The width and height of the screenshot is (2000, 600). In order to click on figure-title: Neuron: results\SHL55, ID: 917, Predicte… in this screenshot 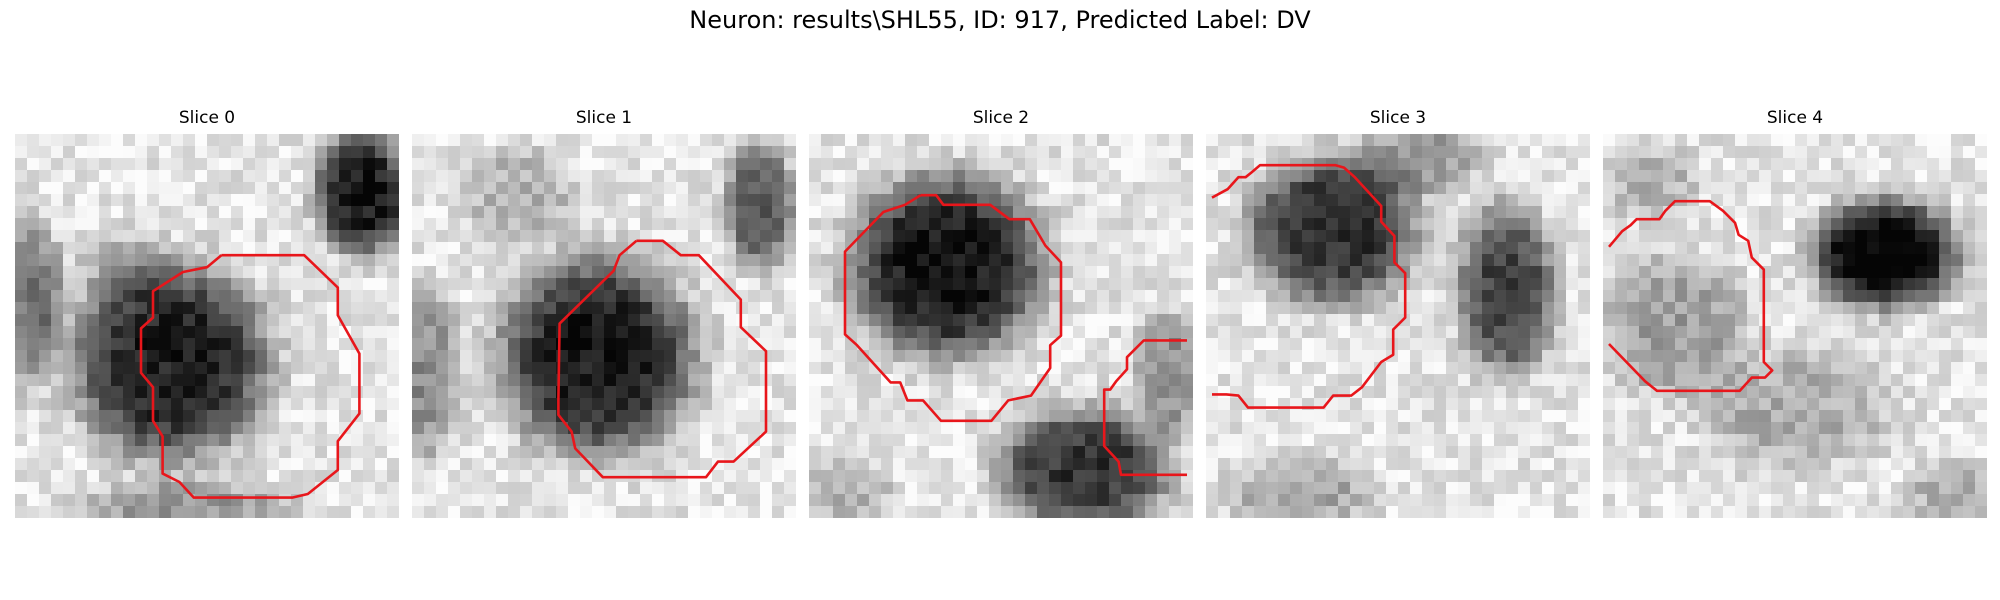, I will do `click(1000, 20)`.